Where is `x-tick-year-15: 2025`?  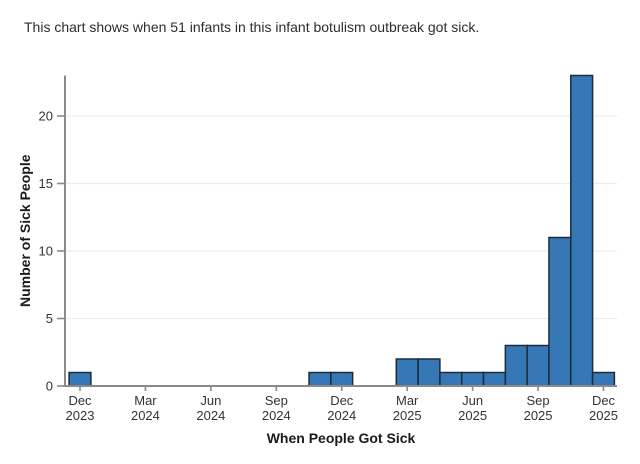 x-tick-year-15: 2025 is located at coordinates (407, 415).